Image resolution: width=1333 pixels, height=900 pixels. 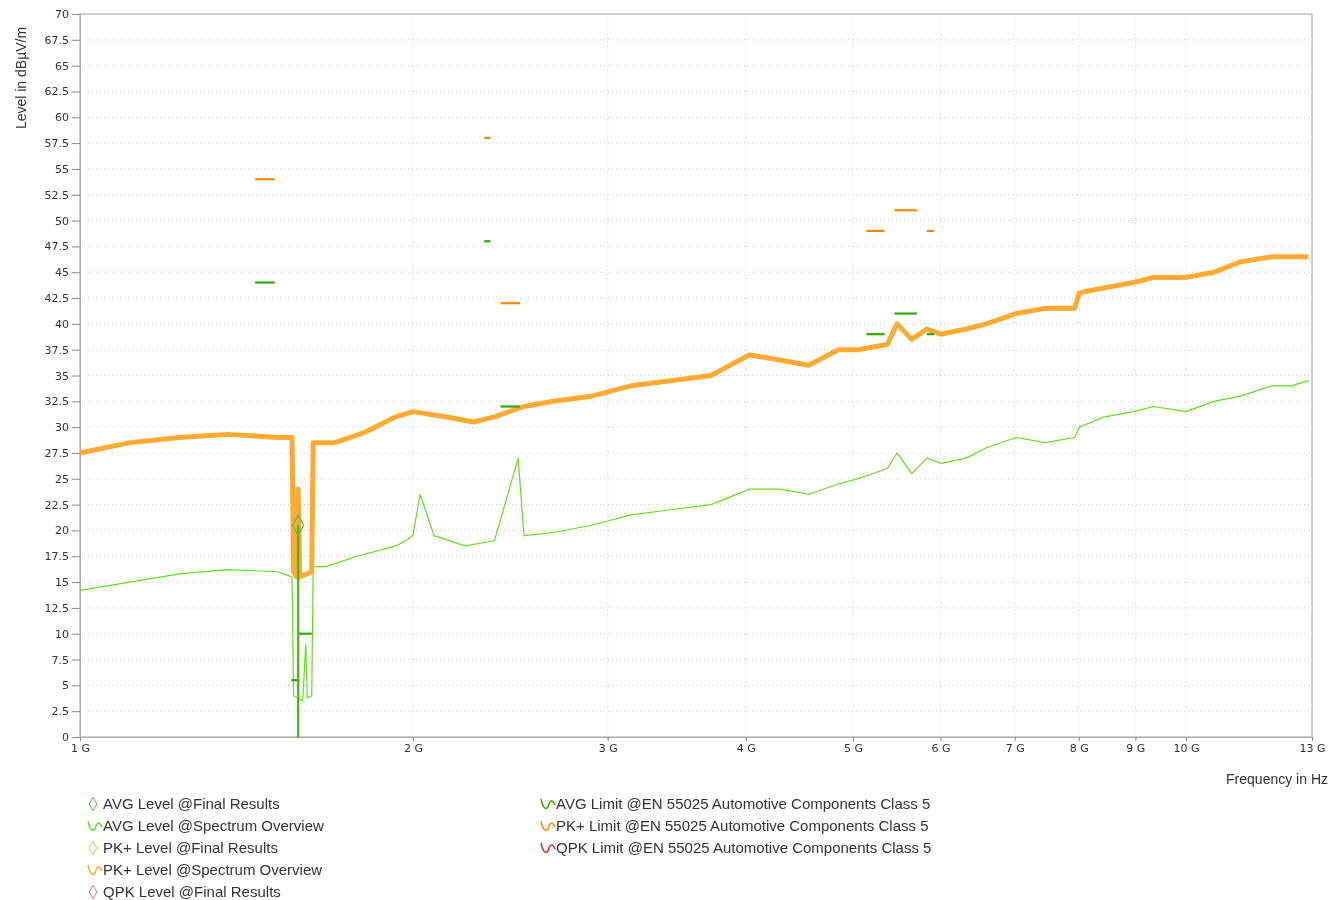 What do you see at coordinates (1079, 748) in the screenshot?
I see `x-tick-label: 8 G` at bounding box center [1079, 748].